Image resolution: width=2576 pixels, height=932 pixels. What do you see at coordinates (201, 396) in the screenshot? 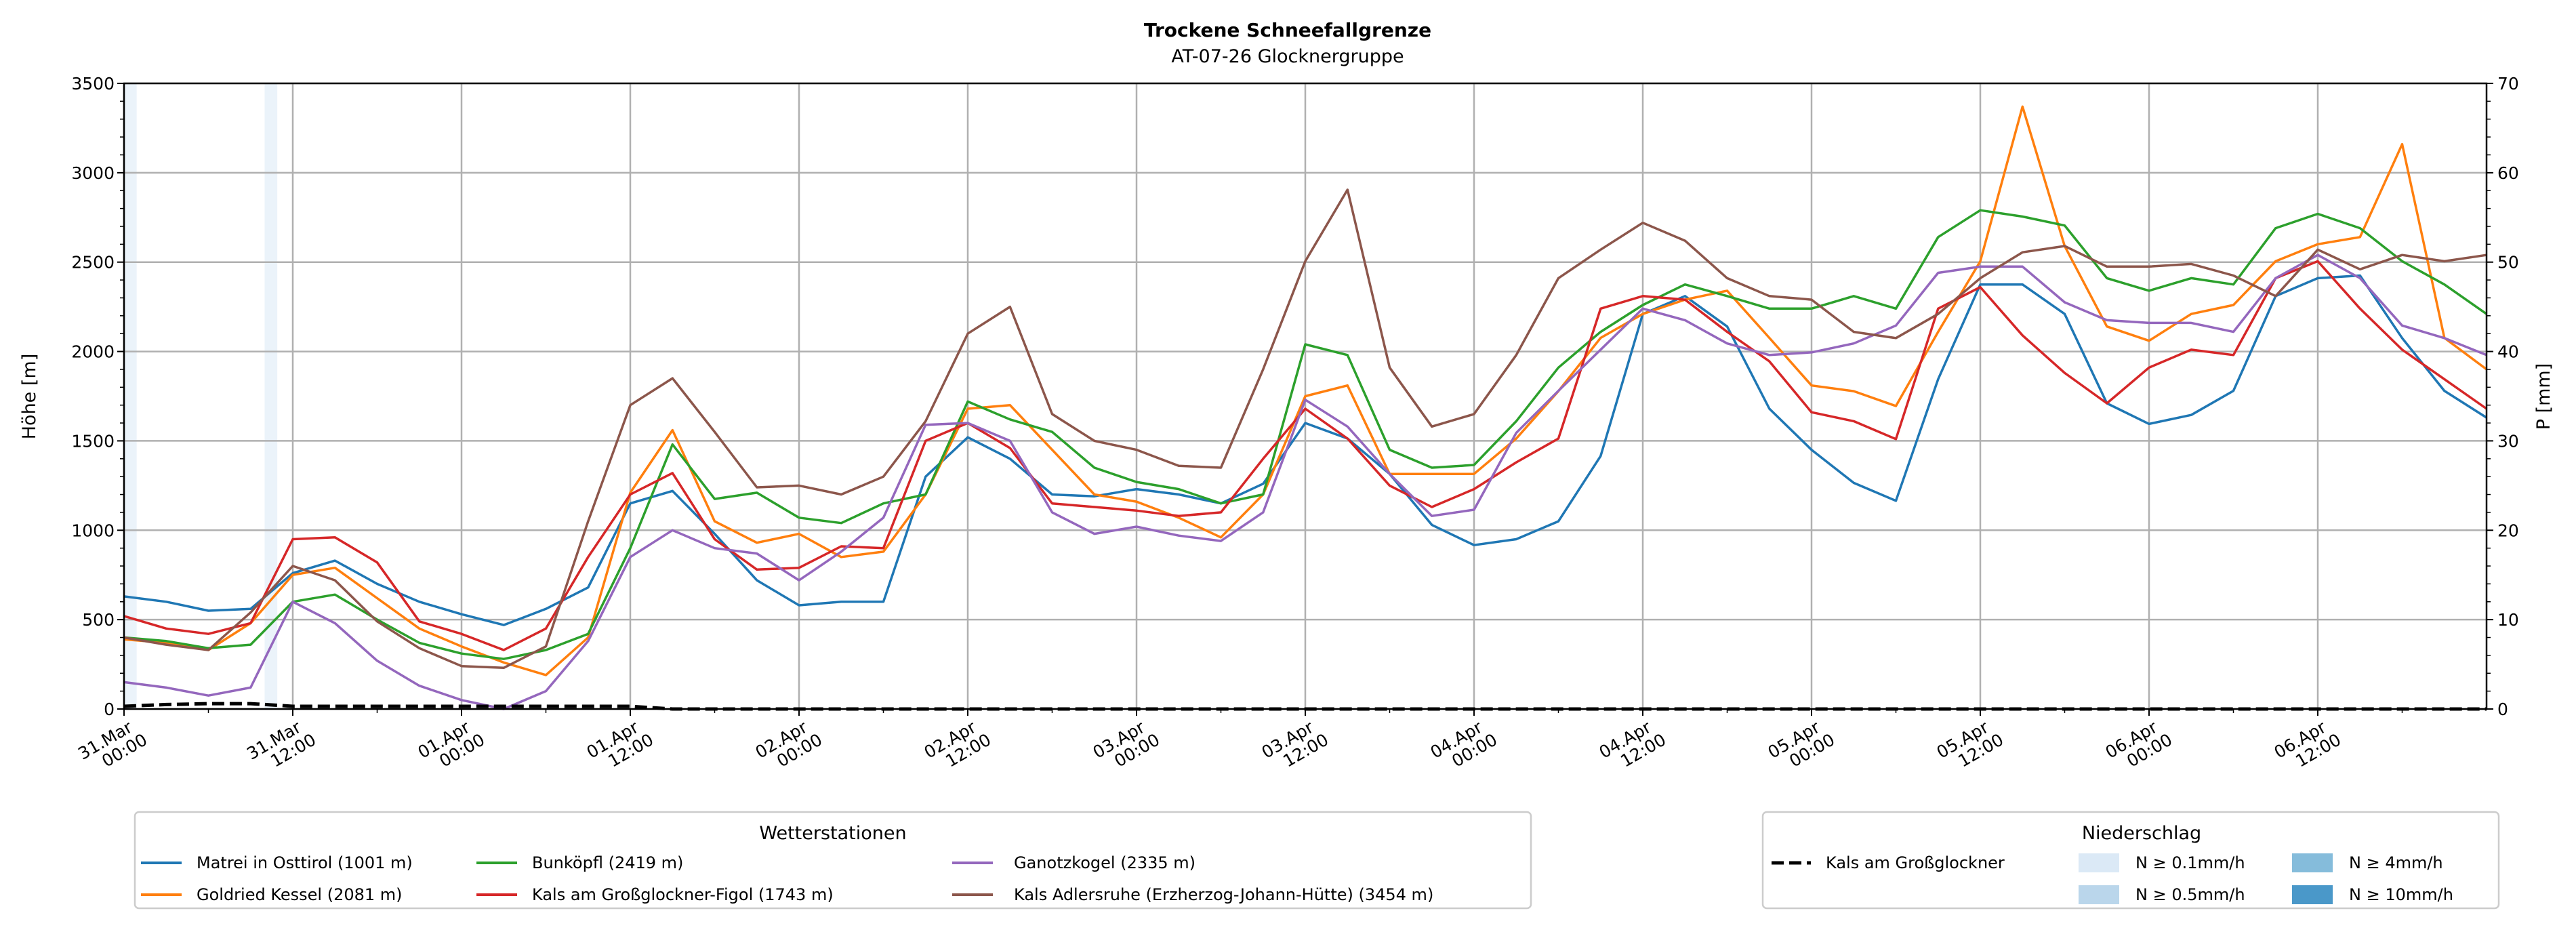
I see `precip-bars` at bounding box center [201, 396].